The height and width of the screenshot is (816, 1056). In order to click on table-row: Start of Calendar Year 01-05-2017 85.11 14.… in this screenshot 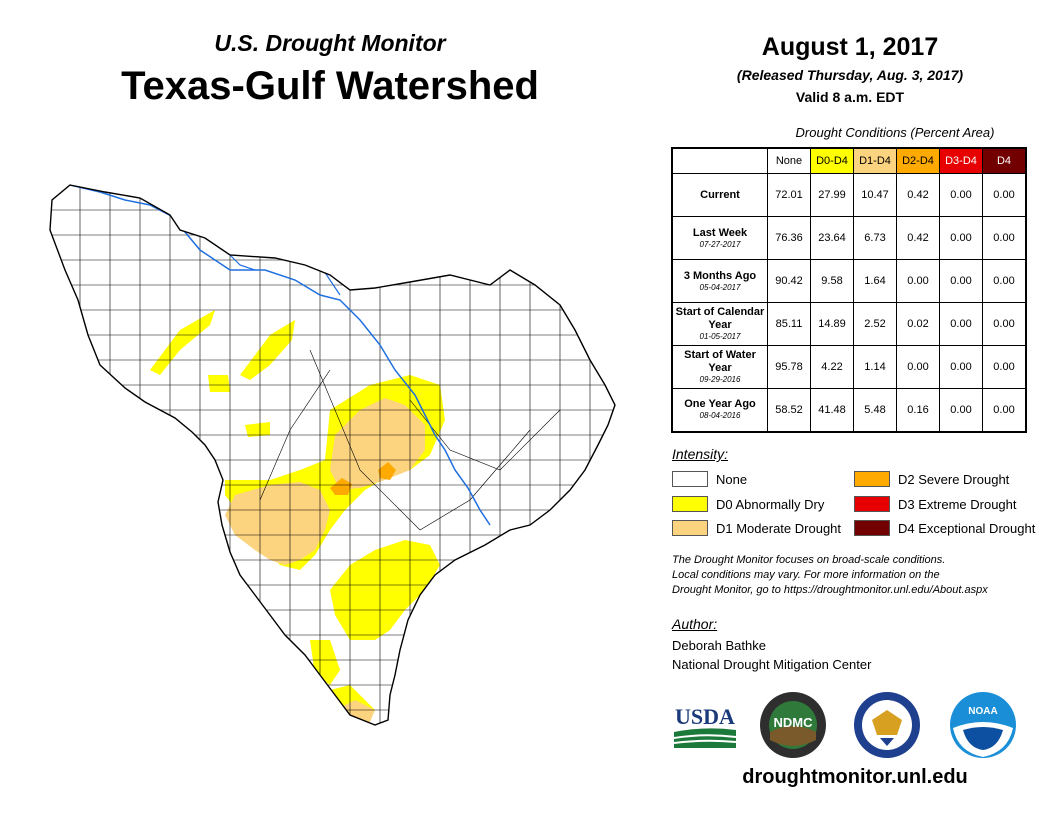, I will do `click(849, 324)`.